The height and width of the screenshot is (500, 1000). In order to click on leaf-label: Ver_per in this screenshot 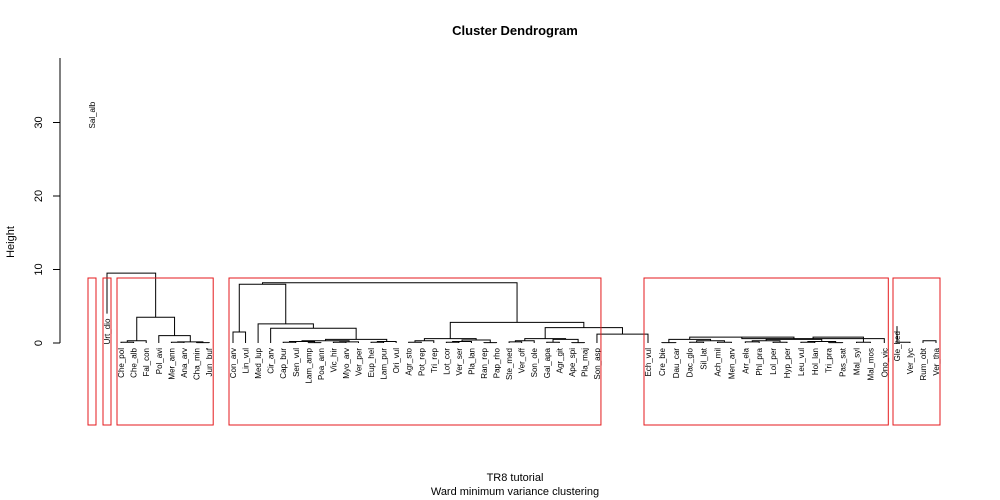, I will do `click(359, 362)`.